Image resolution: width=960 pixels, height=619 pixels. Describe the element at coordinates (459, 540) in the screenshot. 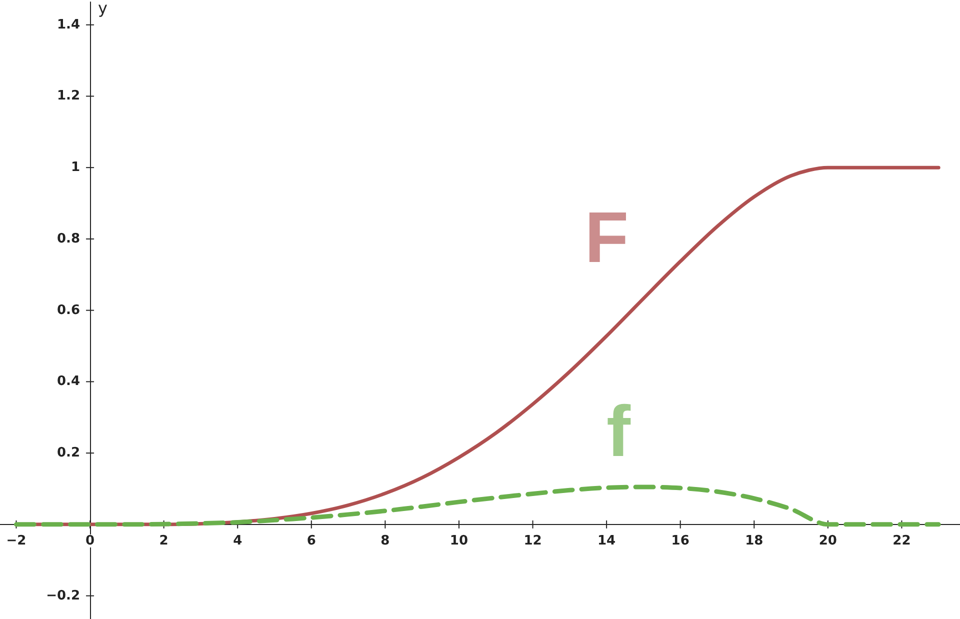

I see `x-tick-label: 10` at that location.